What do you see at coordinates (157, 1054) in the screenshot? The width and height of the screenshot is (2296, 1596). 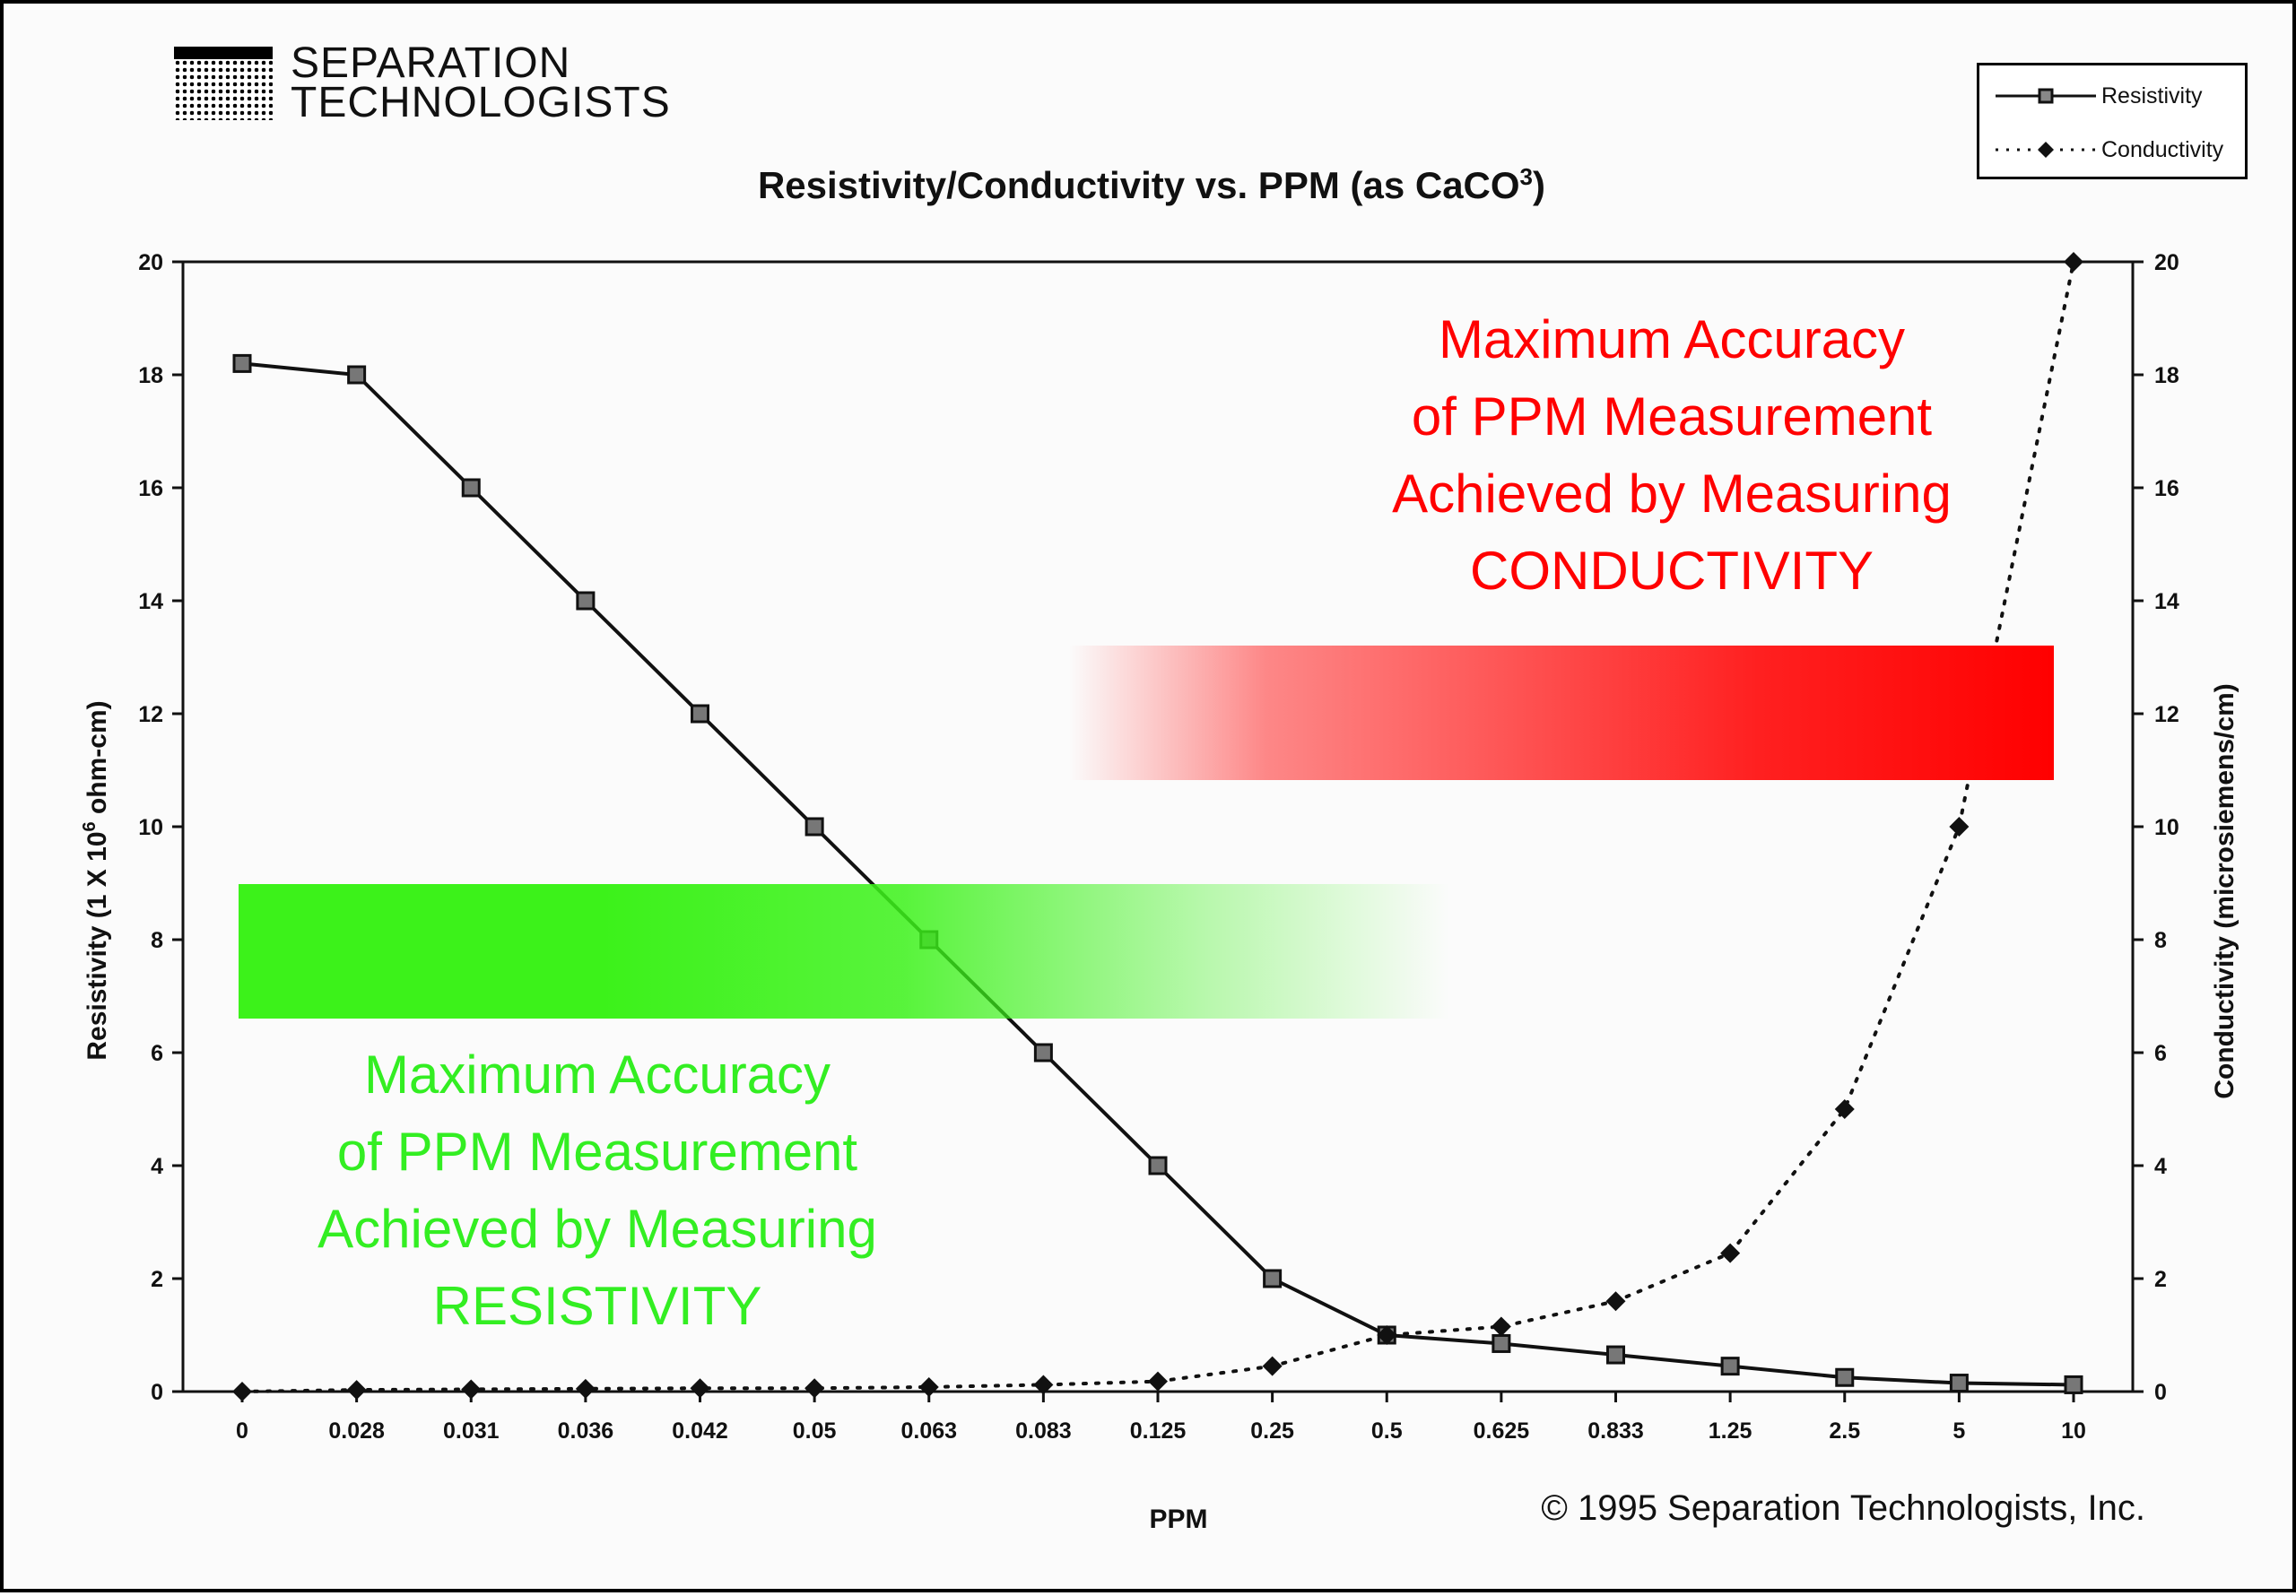 I see `y-tick-label: 6` at bounding box center [157, 1054].